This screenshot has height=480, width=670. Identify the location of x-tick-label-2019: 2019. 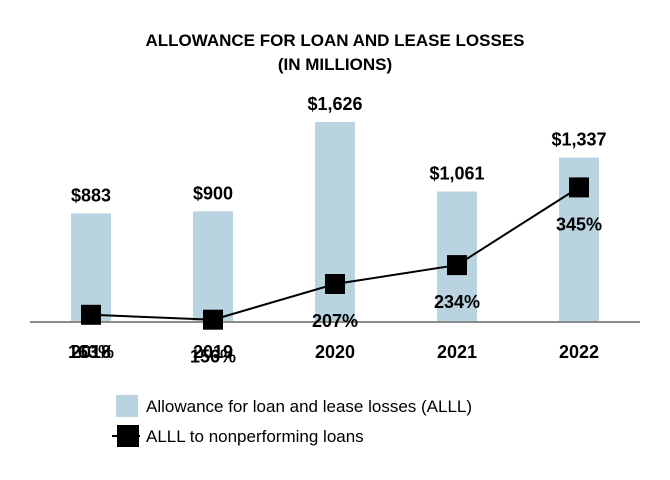
(213, 352).